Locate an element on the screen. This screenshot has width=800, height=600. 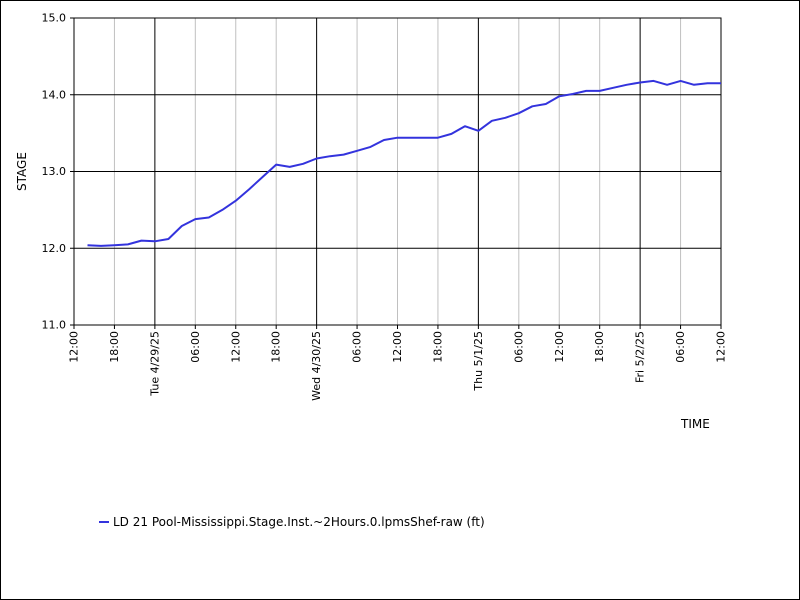
y-tick-label: 13.0 is located at coordinates (54, 171).